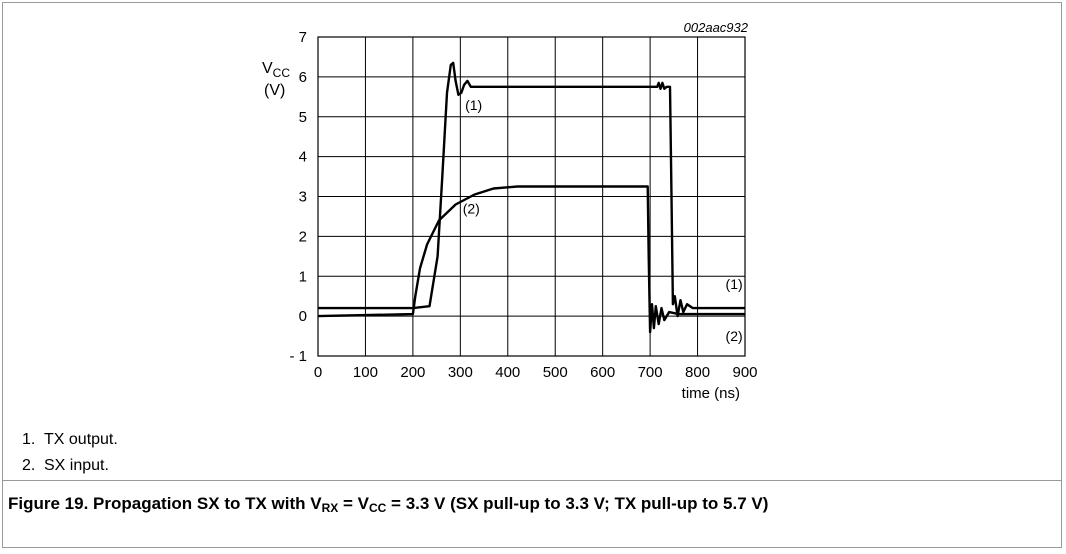 This screenshot has width=1066, height=554. I want to click on note-item: 1. TX output., so click(70, 440).